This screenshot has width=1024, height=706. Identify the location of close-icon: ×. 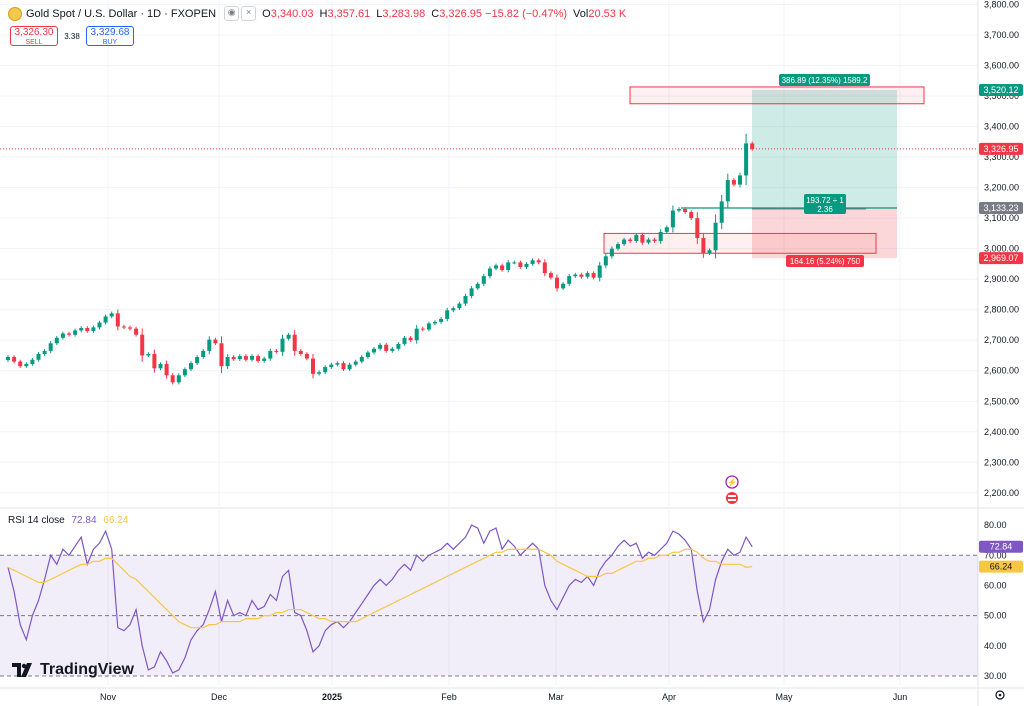
(249, 13).